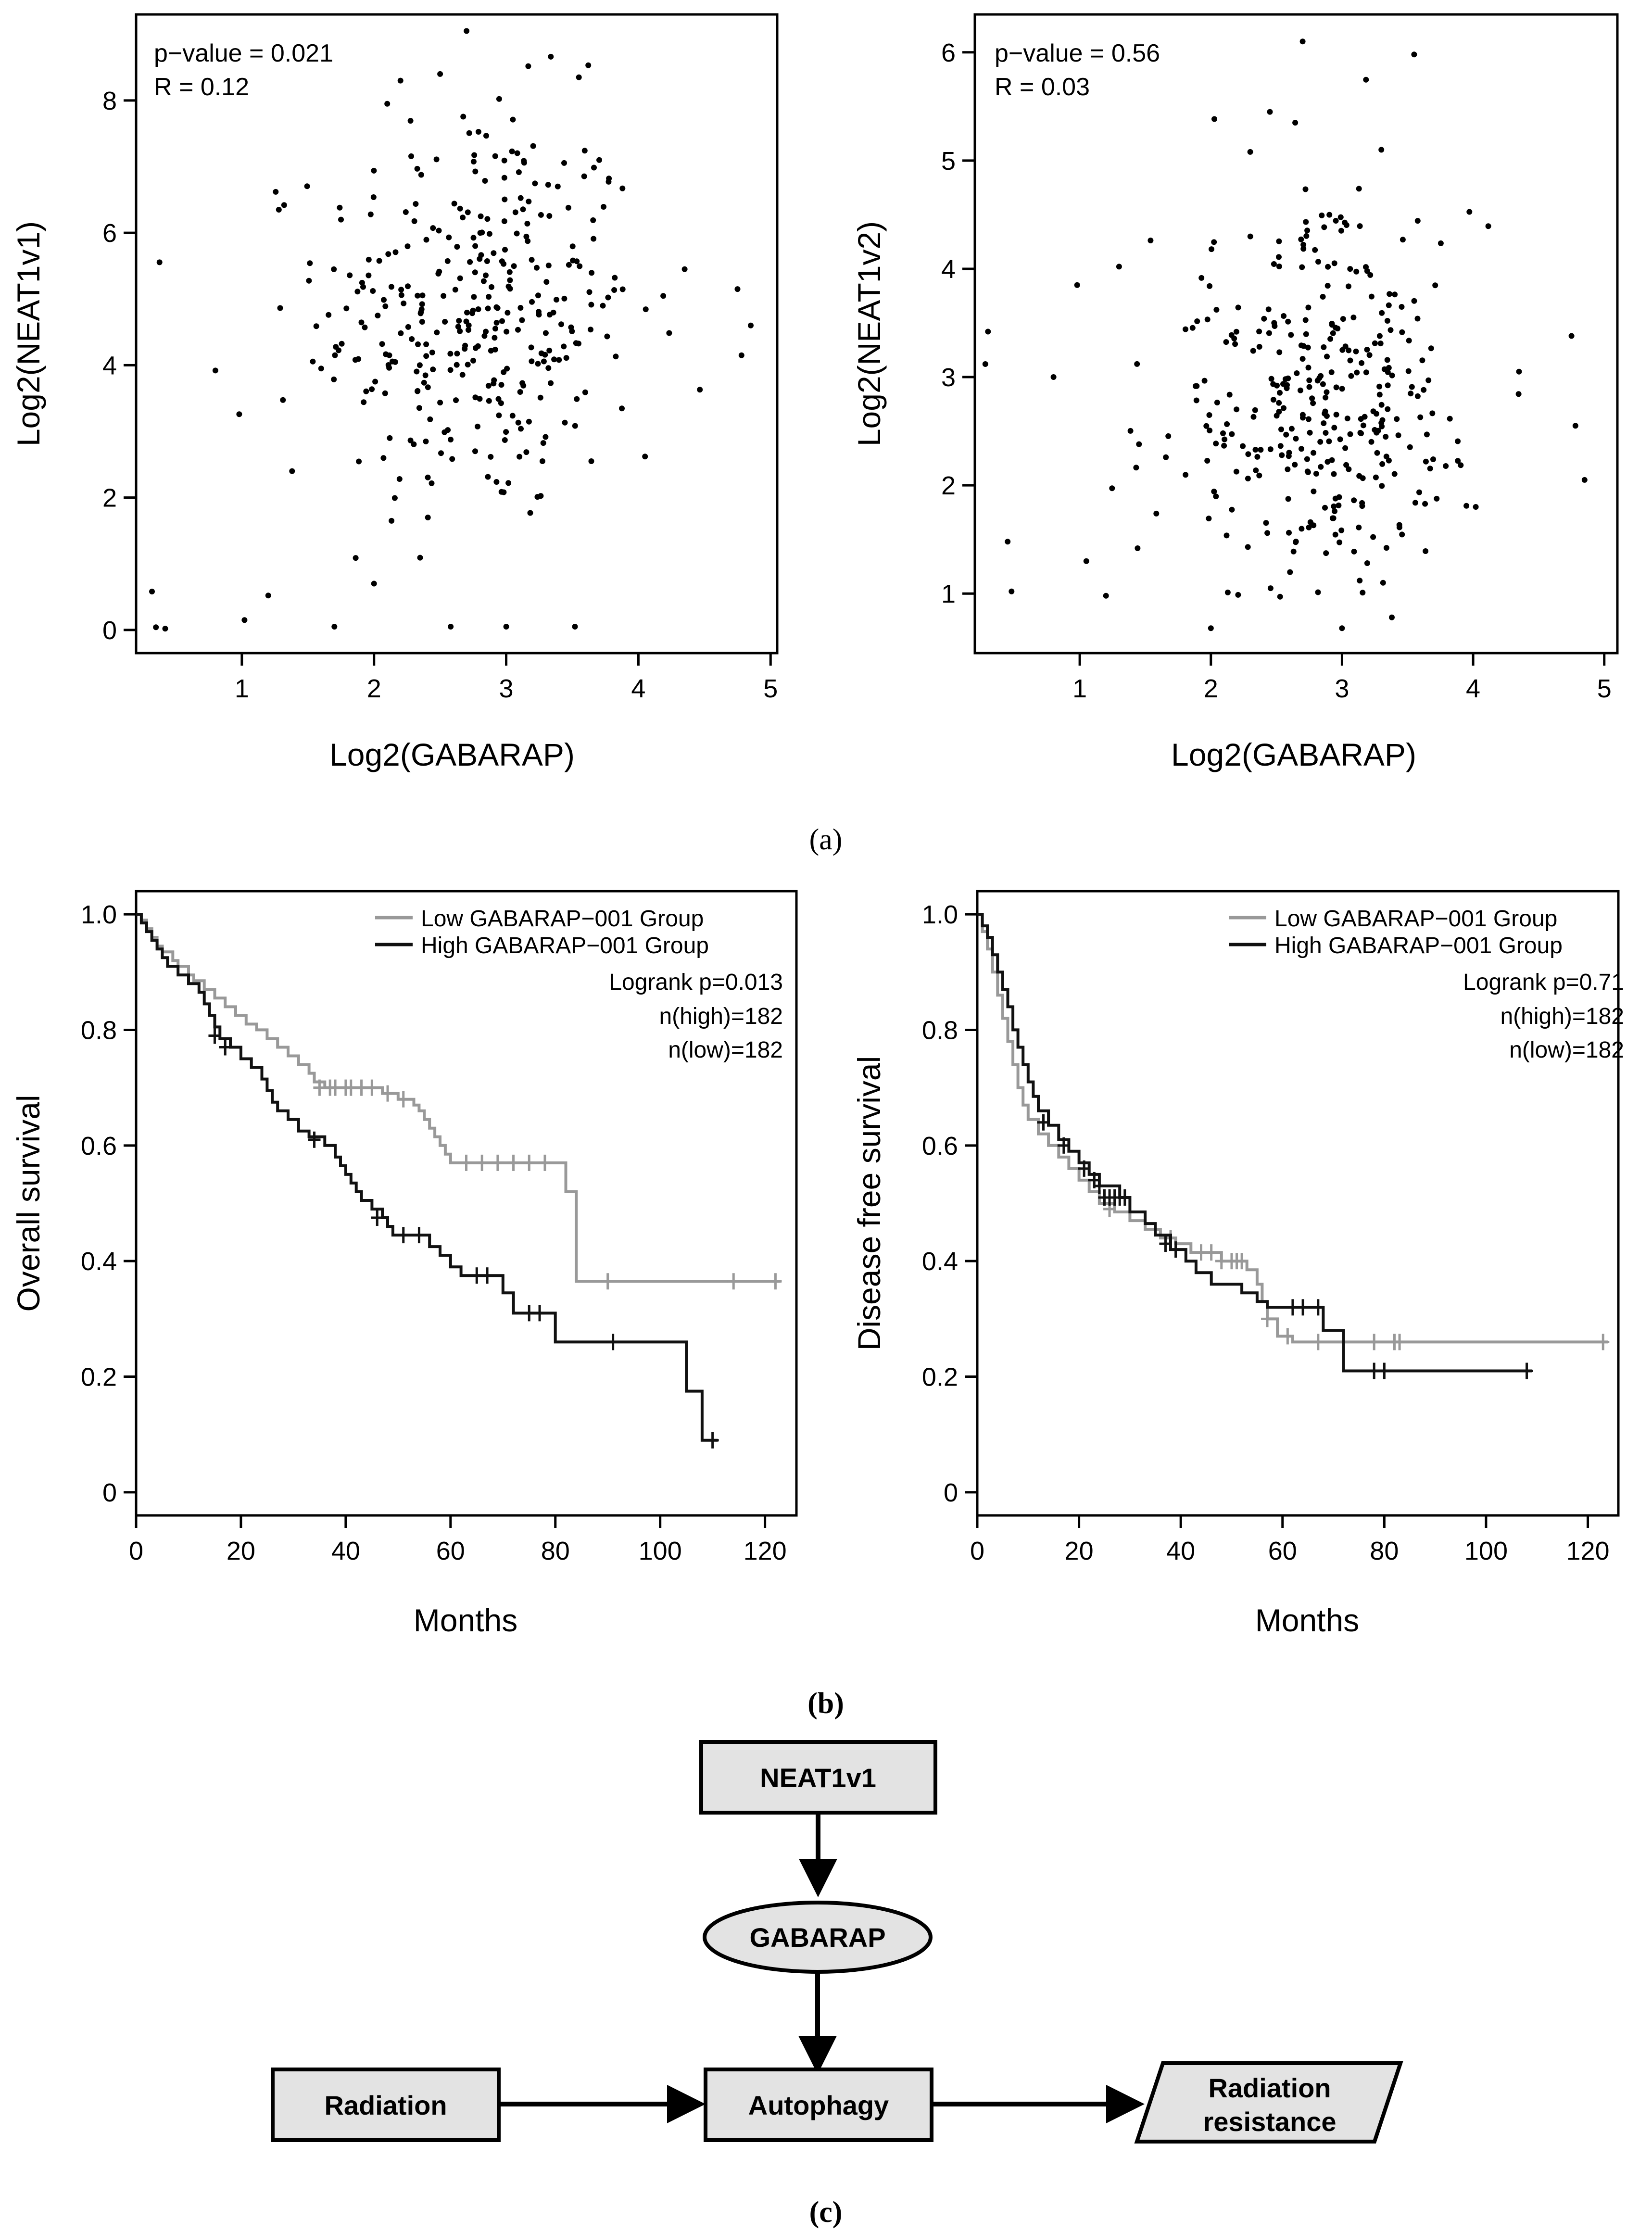 Image resolution: width=1652 pixels, height=2232 pixels. Describe the element at coordinates (826, 2212) in the screenshot. I see `panel-label-c: (c)` at that location.